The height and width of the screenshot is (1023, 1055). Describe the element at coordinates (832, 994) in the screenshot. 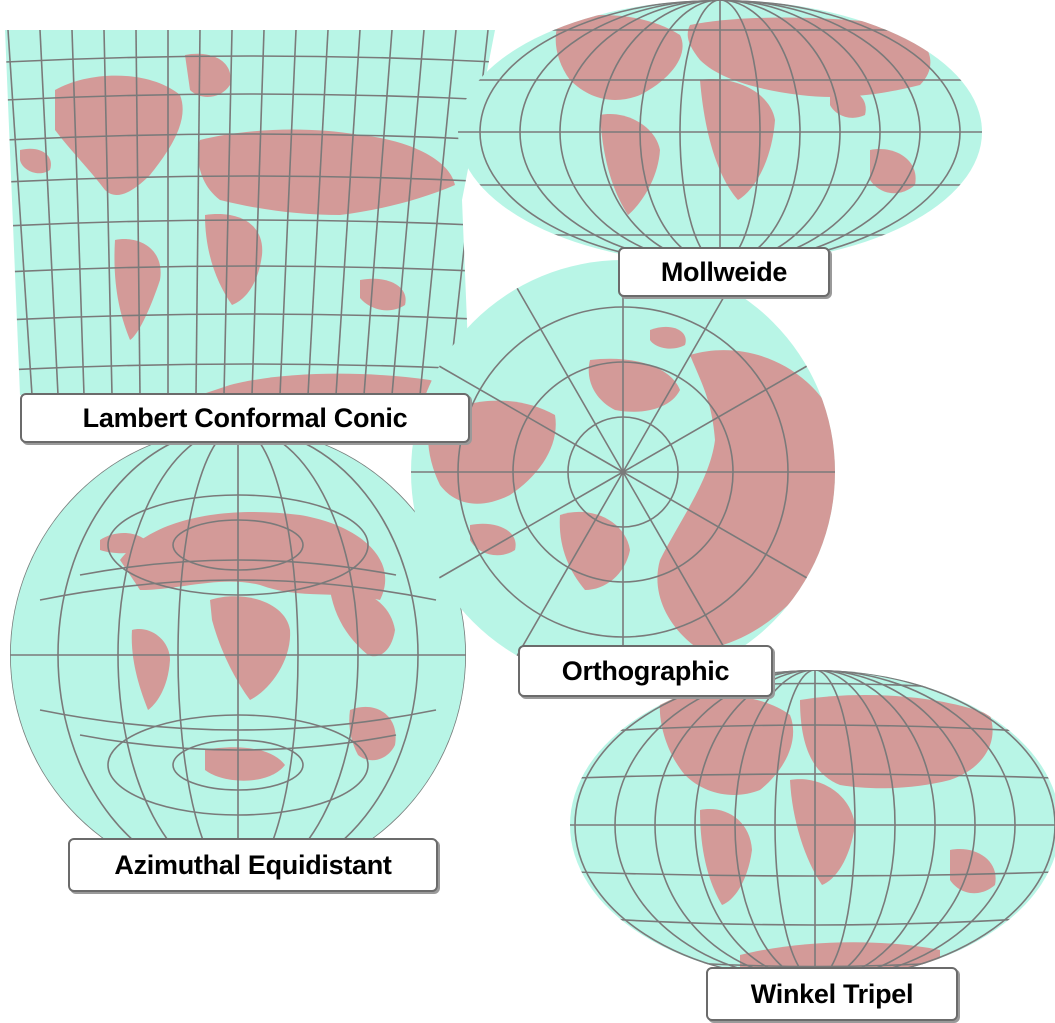

I see `winkel-tripel-label: Winkel Tripel` at that location.